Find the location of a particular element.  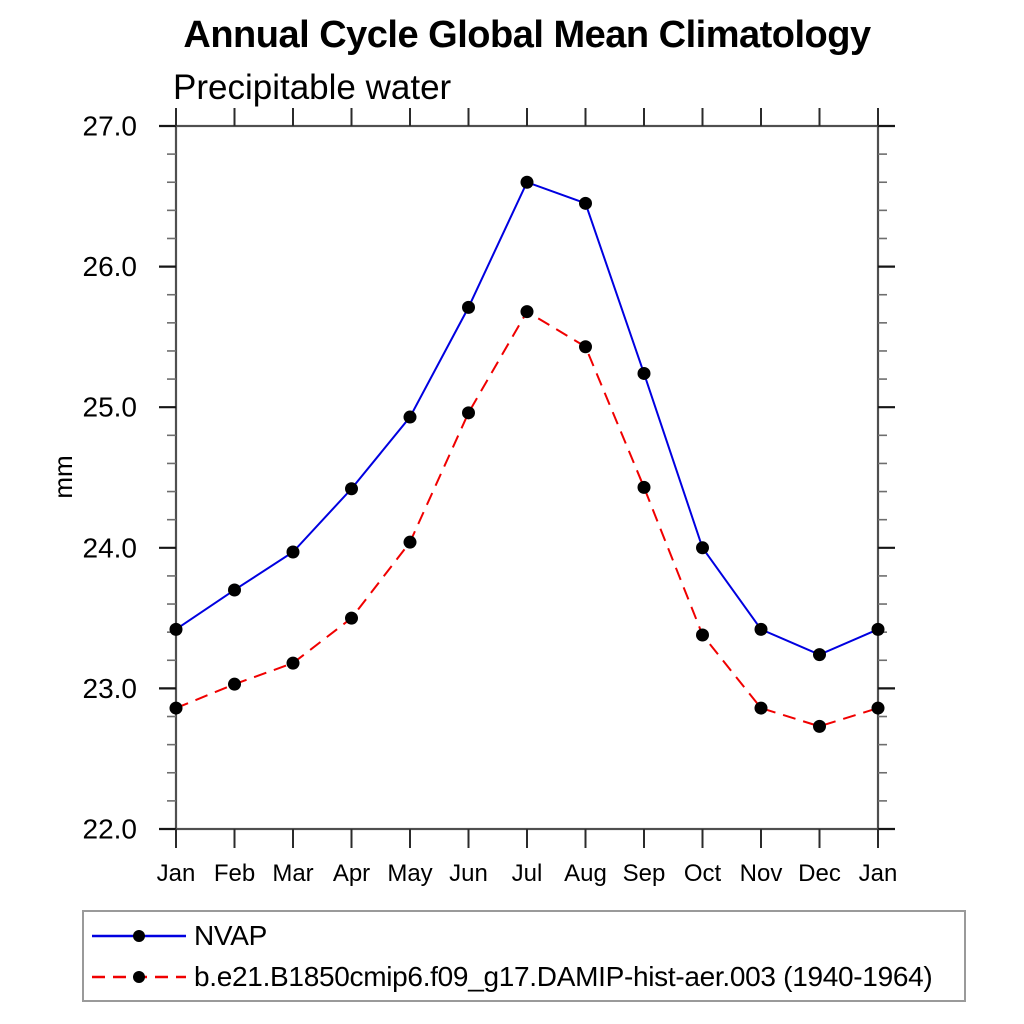

y-tick-label: 24.0 is located at coordinates (110, 547).